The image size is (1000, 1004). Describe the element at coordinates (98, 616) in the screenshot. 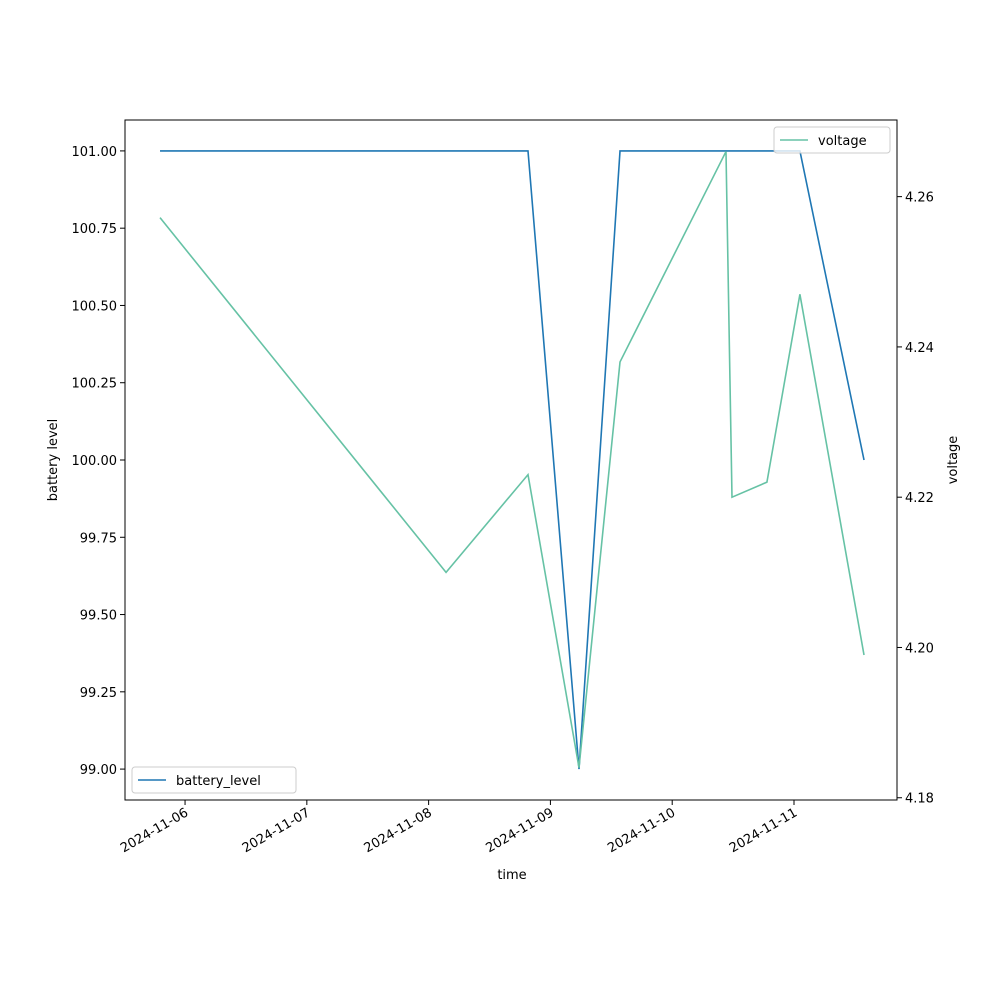

I see `y-tick-label: 99.50` at that location.